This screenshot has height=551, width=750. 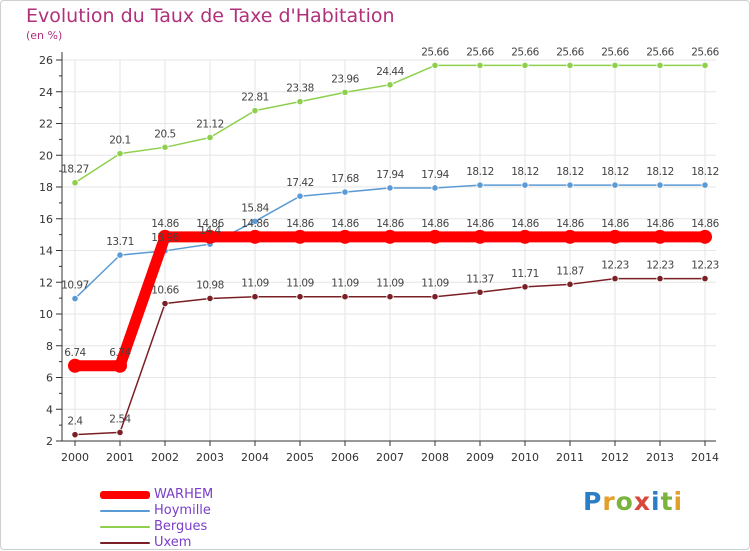 I want to click on y-tick-label: 20, so click(x=46, y=155).